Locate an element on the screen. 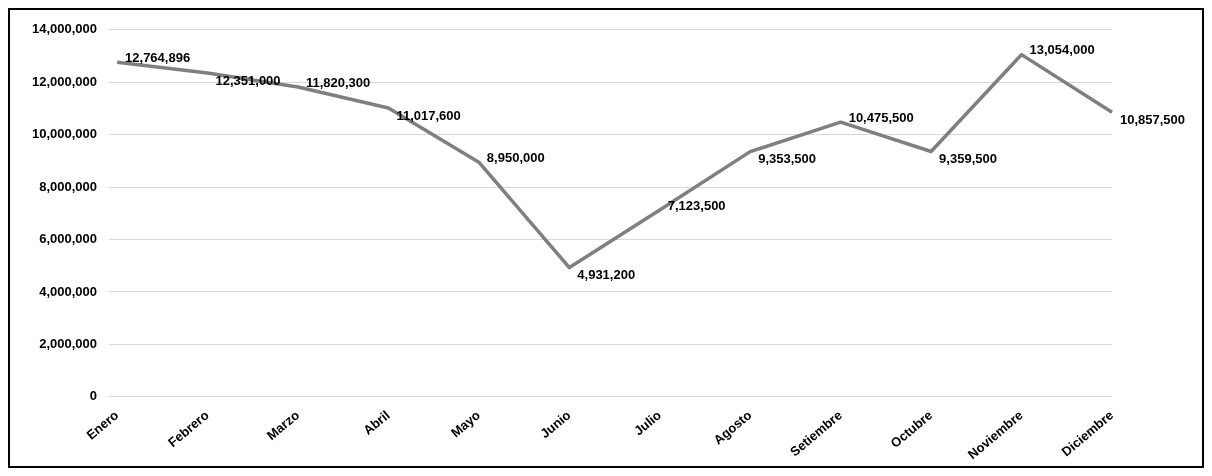 The width and height of the screenshot is (1212, 476). data-label: 8,950,000 is located at coordinates (515, 157).